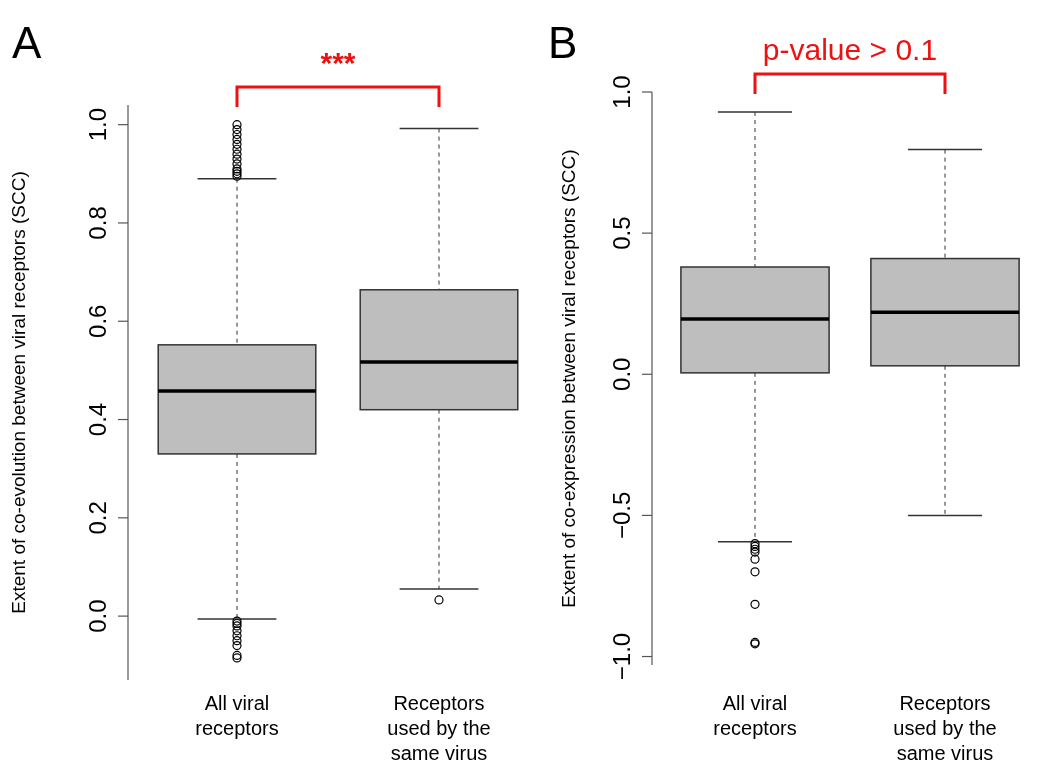  What do you see at coordinates (850, 49) in the screenshot?
I see `text: p-value > 0.1` at bounding box center [850, 49].